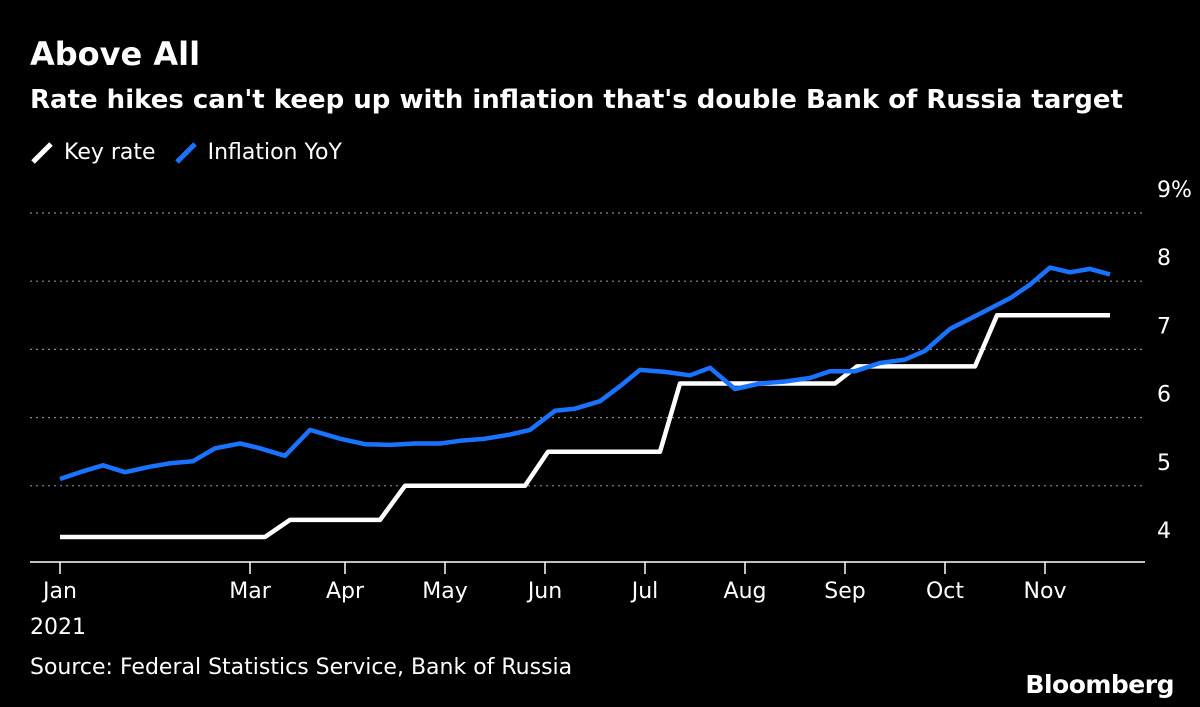 The image size is (1200, 707). I want to click on legend-item-inflation: Inflation YoY, so click(258, 152).